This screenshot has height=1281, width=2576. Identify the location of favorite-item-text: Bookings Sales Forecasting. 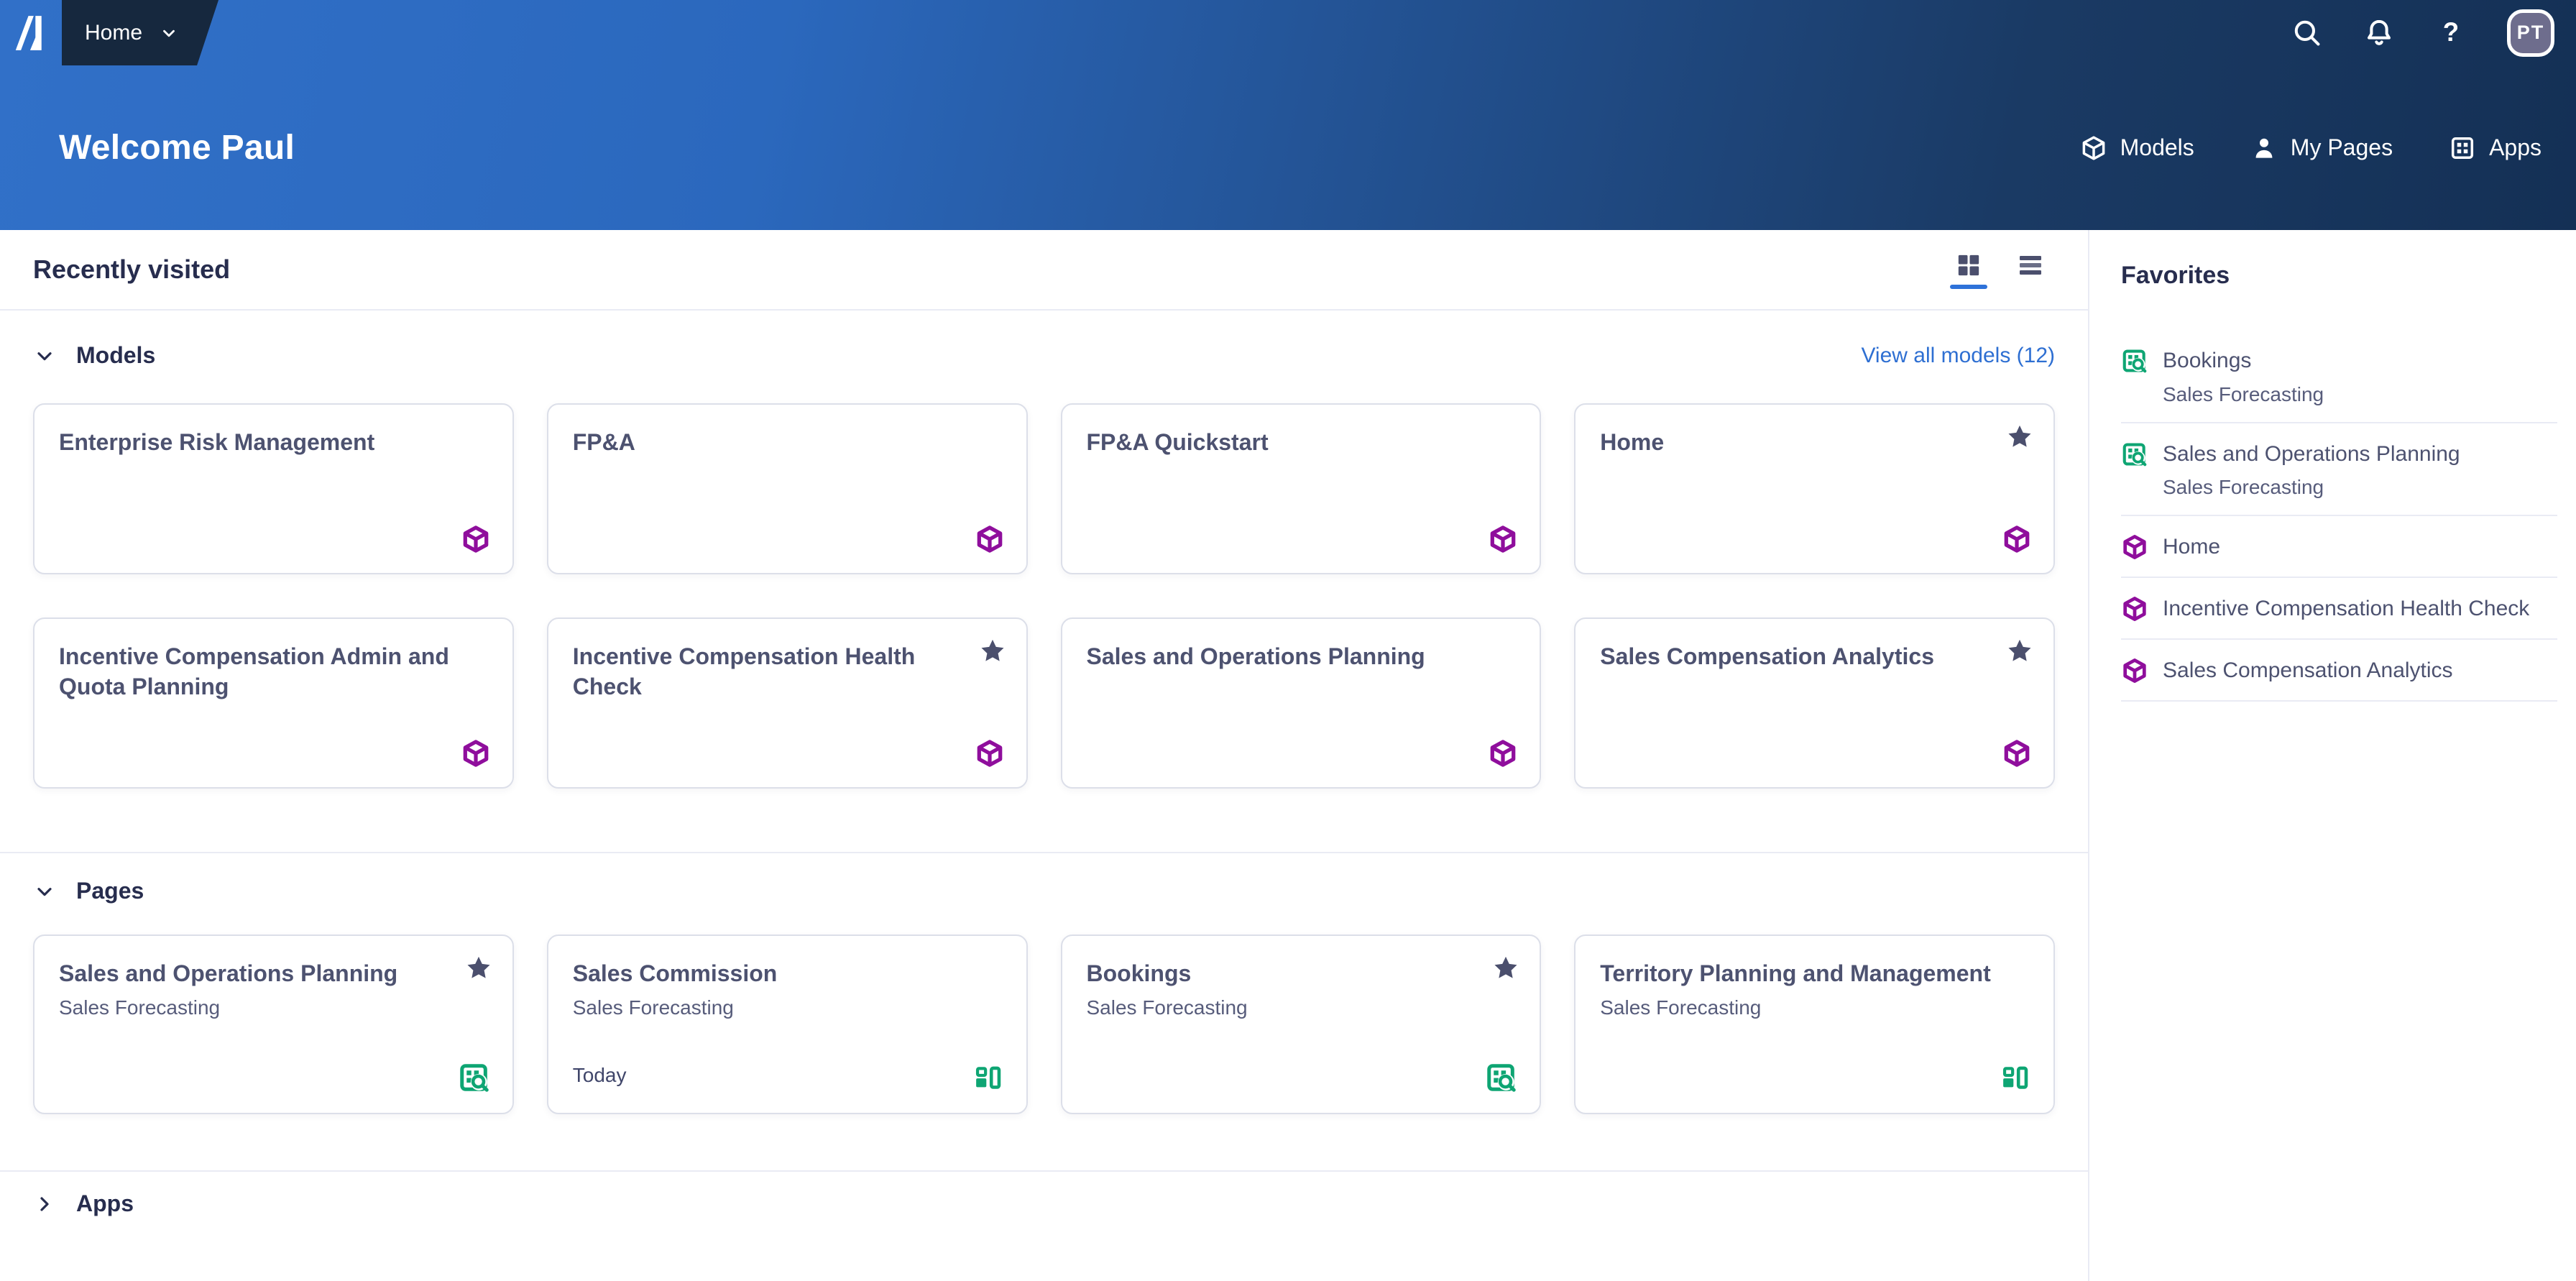
(2243, 376).